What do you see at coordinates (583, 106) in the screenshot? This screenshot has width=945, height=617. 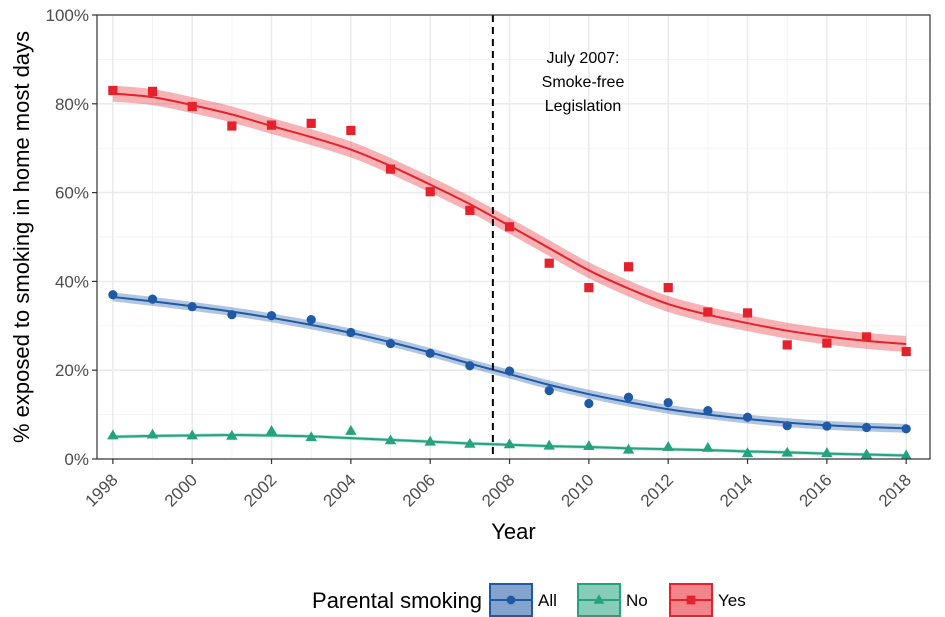 I see `annotation-line: Legislation` at bounding box center [583, 106].